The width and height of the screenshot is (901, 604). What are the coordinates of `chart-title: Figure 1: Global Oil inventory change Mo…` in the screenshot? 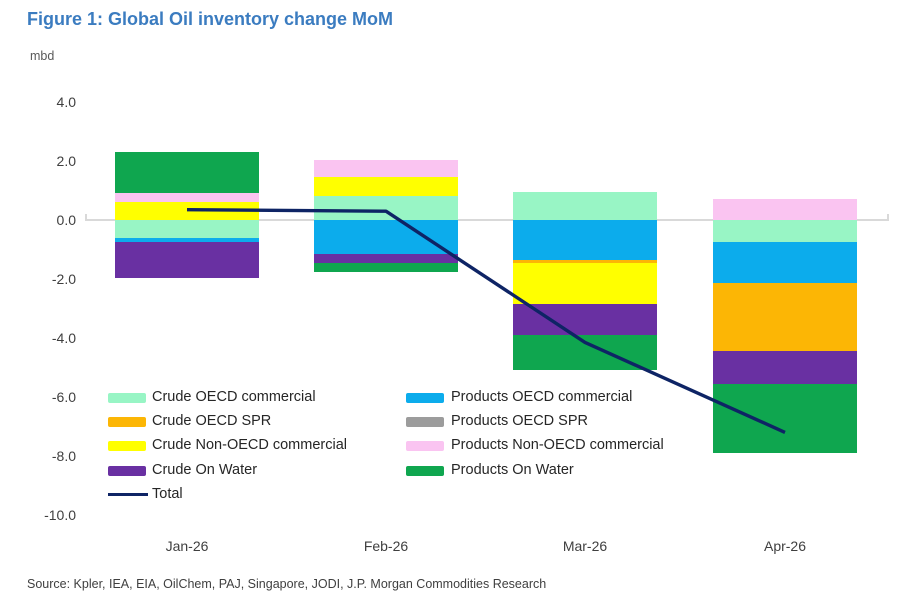 It's located at (210, 19).